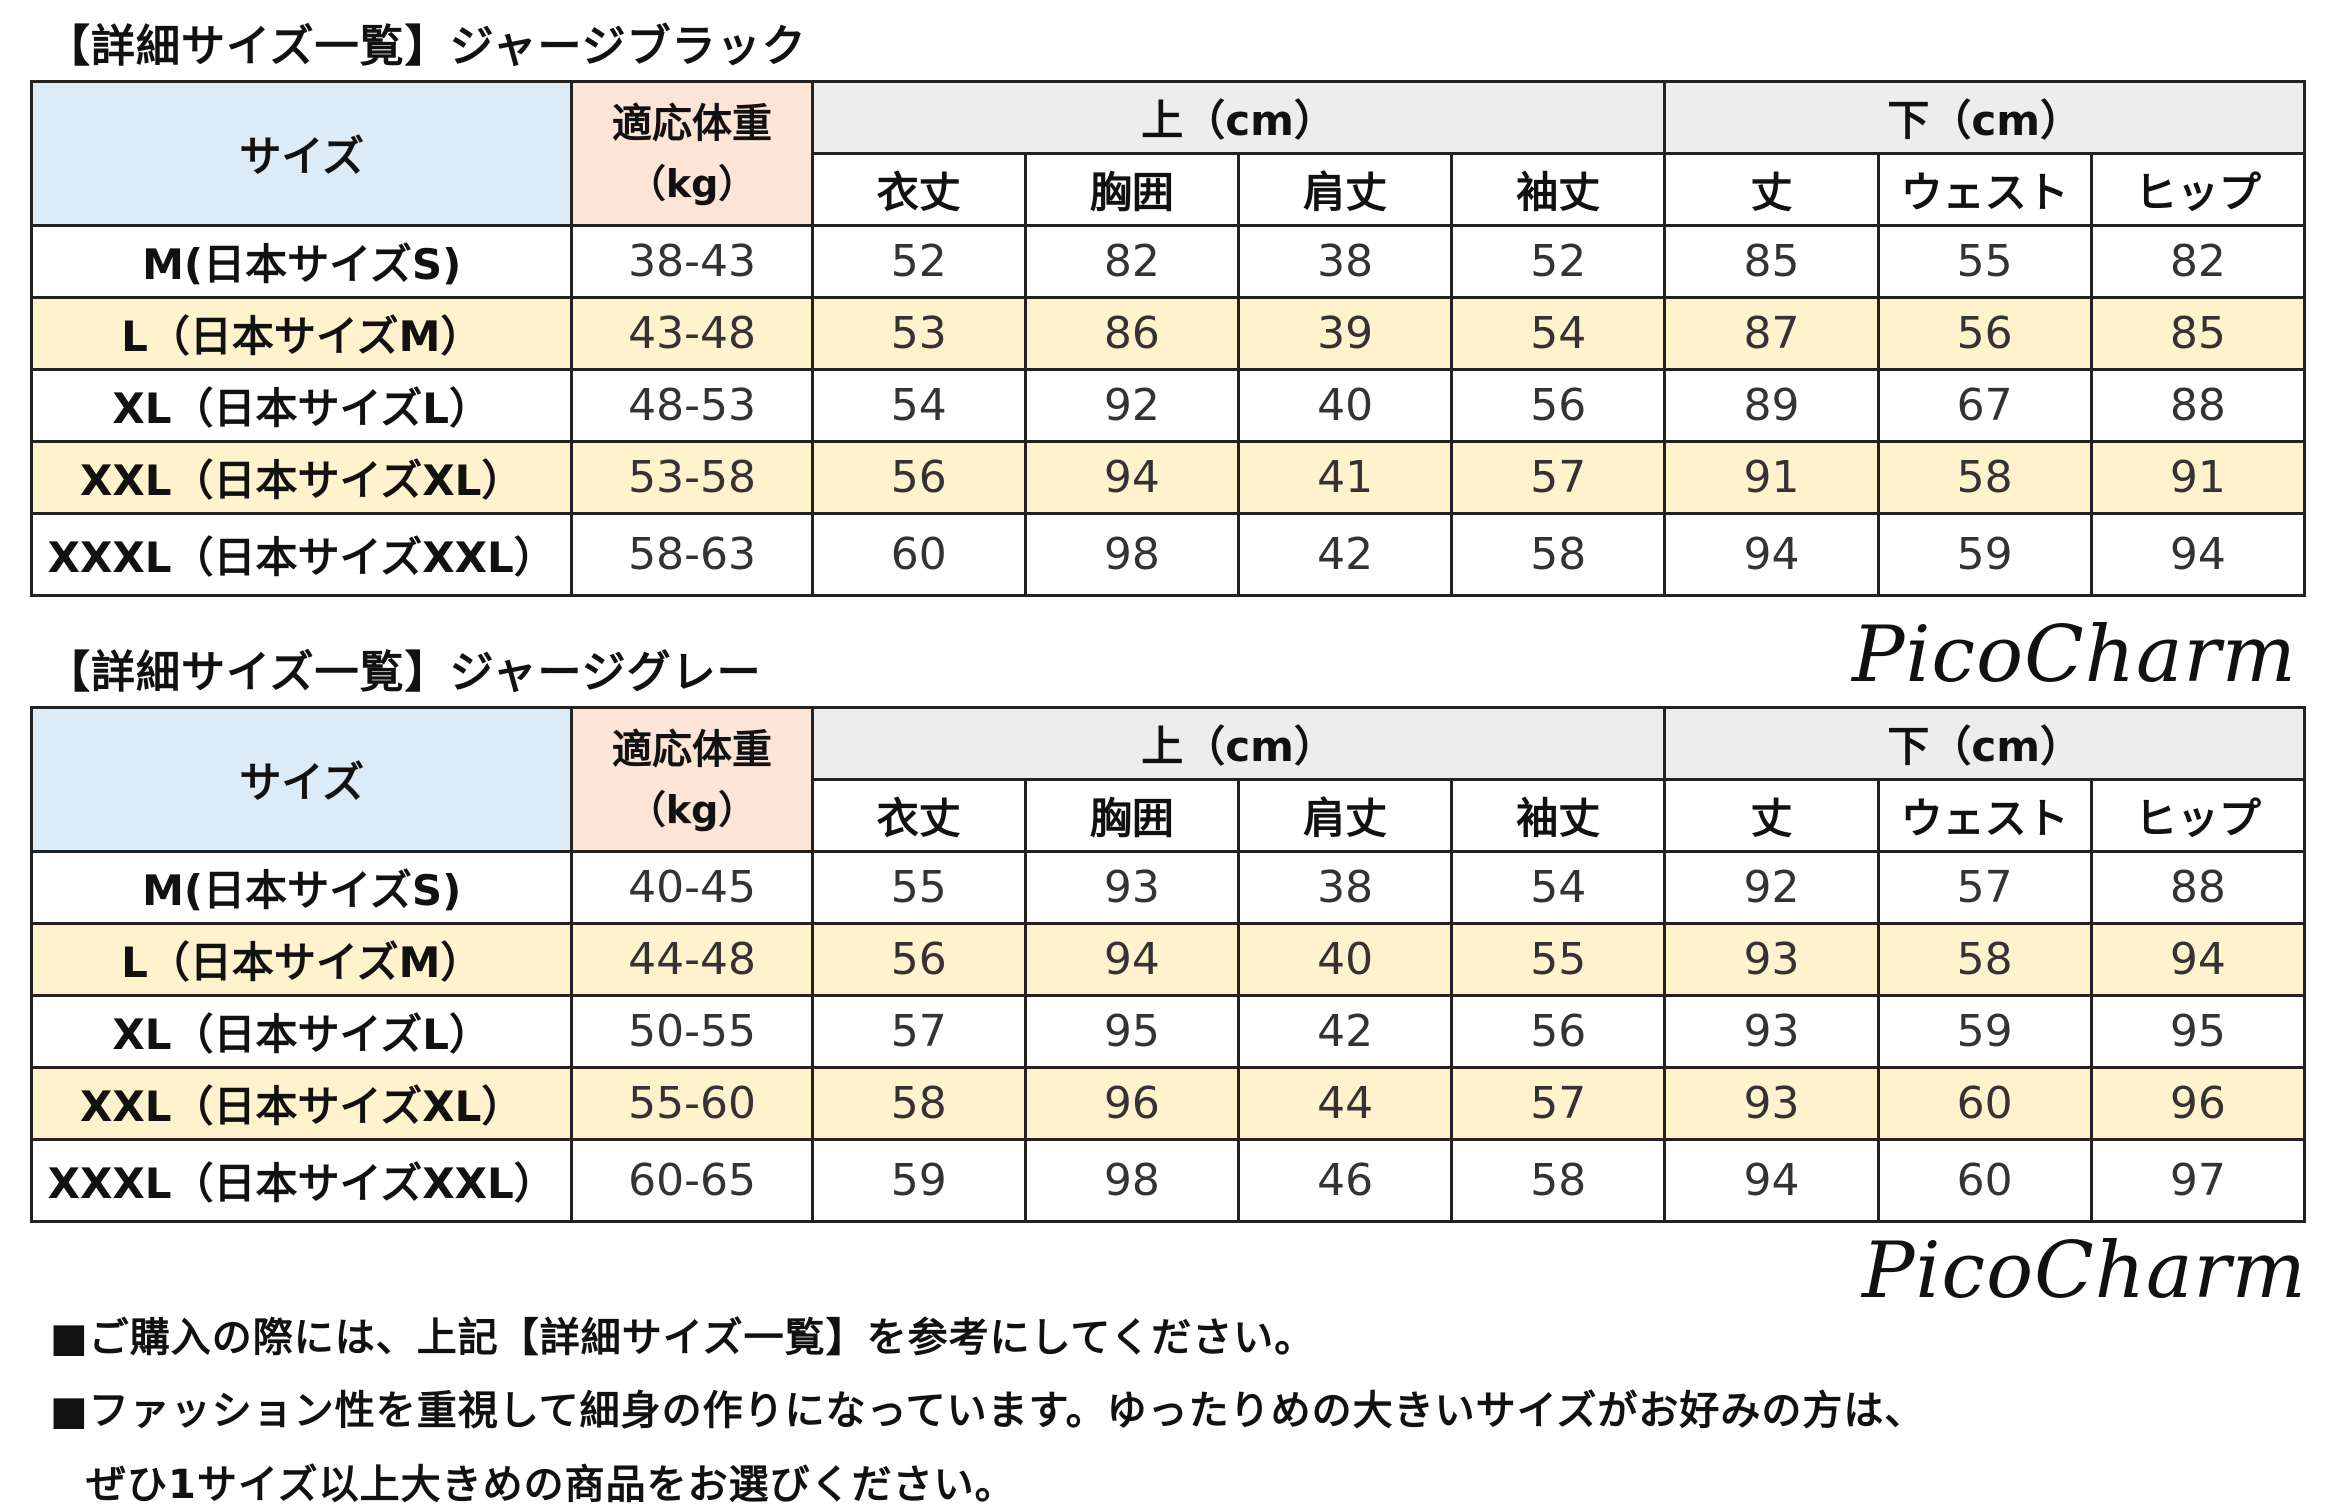 Image resolution: width=2339 pixels, height=1510 pixels. What do you see at coordinates (1558, 1103) in the screenshot?
I see `measurement-cell: 57` at bounding box center [1558, 1103].